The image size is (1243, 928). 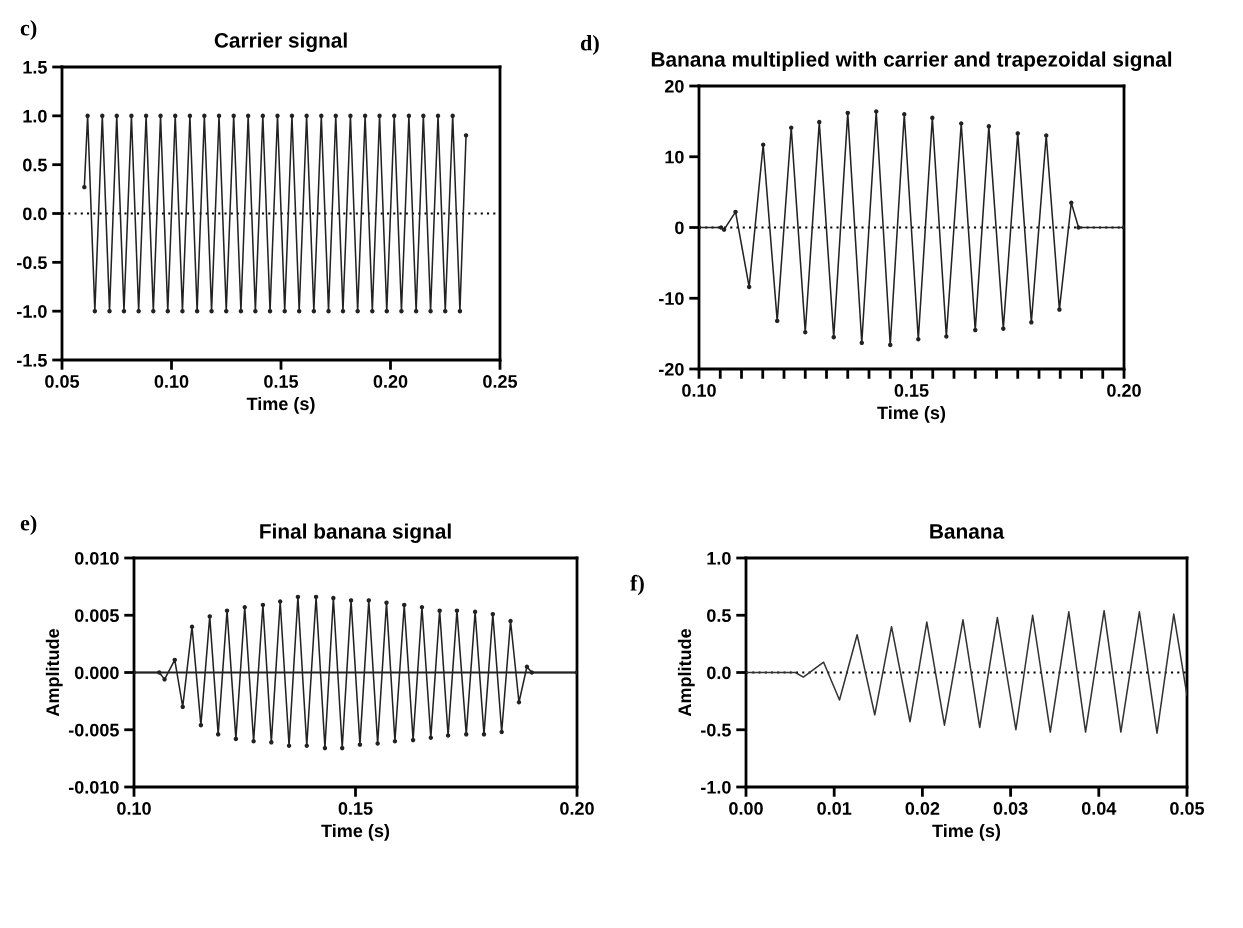 I want to click on y-tick-label: 0.000, so click(x=96, y=673).